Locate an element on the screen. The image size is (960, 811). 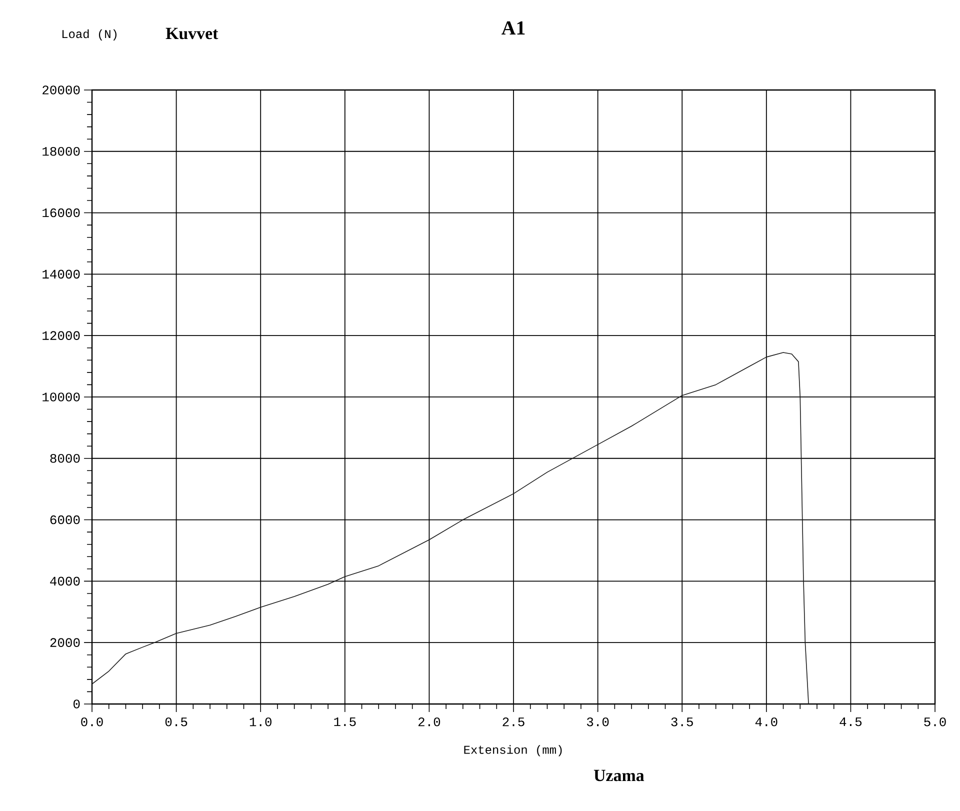
text: Uzama is located at coordinates (619, 776).